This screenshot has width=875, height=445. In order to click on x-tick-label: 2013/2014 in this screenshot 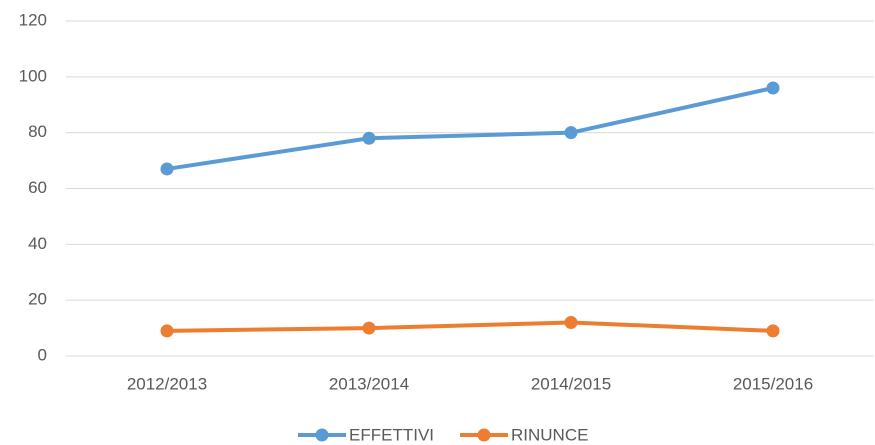, I will do `click(369, 383)`.